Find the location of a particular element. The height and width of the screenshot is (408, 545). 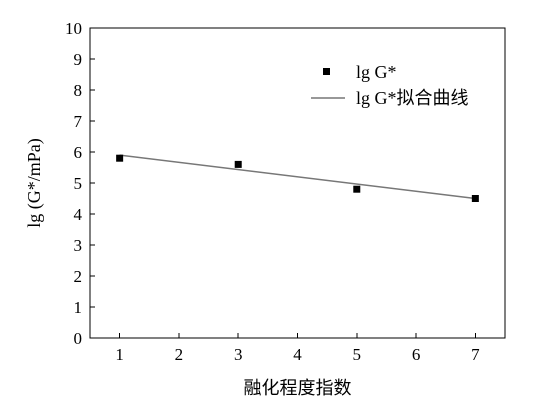

y-axis: 0 1 2 3 4 5 6 7 8 9 10 is located at coordinates (80, 183).